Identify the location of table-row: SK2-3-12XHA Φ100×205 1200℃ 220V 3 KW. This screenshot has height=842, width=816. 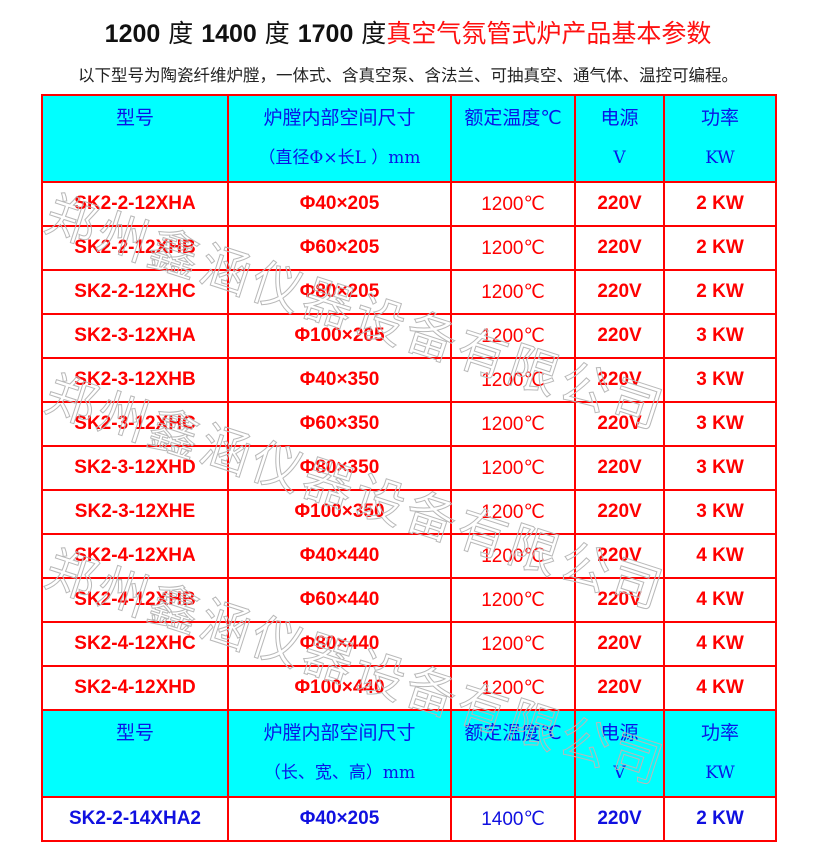
(409, 336).